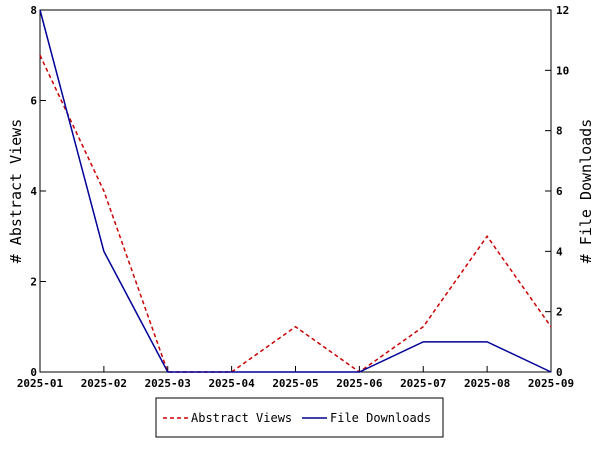 Image resolution: width=600 pixels, height=450 pixels. What do you see at coordinates (423, 383) in the screenshot?
I see `x-tick-label-2025-07: 2025-07` at bounding box center [423, 383].